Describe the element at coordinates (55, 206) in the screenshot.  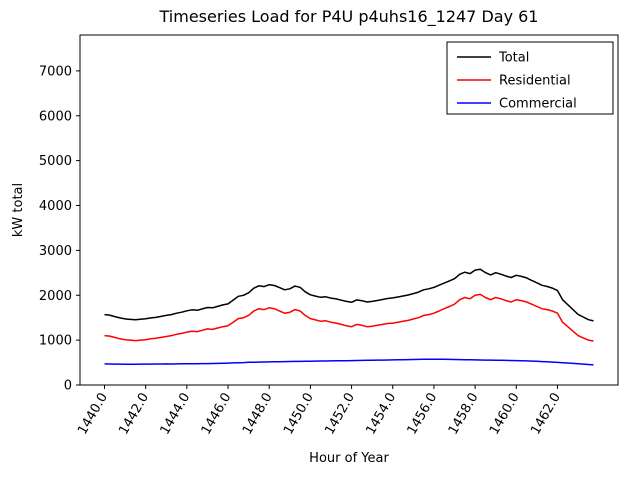
I see `y-tick-label: 4000` at that location.